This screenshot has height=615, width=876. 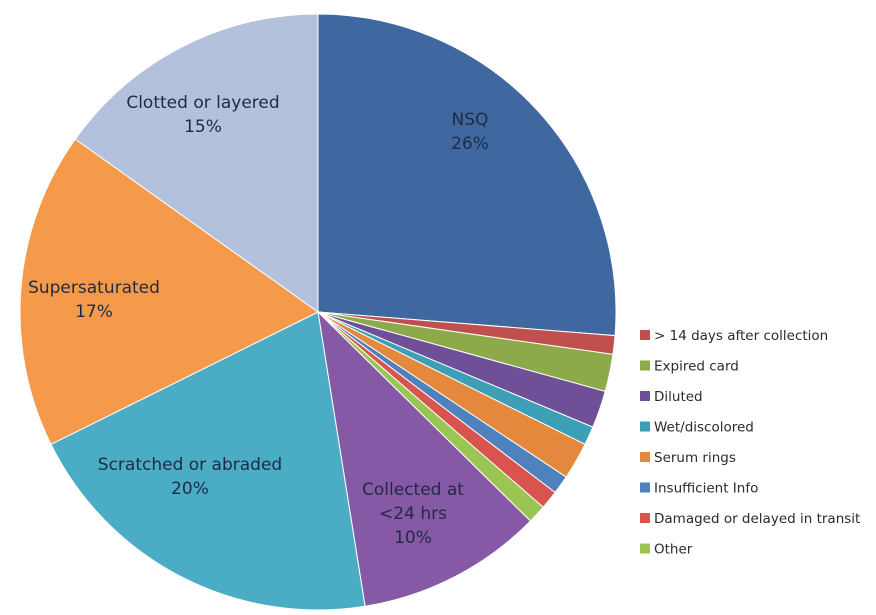 What do you see at coordinates (94, 300) in the screenshot?
I see `slice-label-supersaturated: Supersaturated 17%` at bounding box center [94, 300].